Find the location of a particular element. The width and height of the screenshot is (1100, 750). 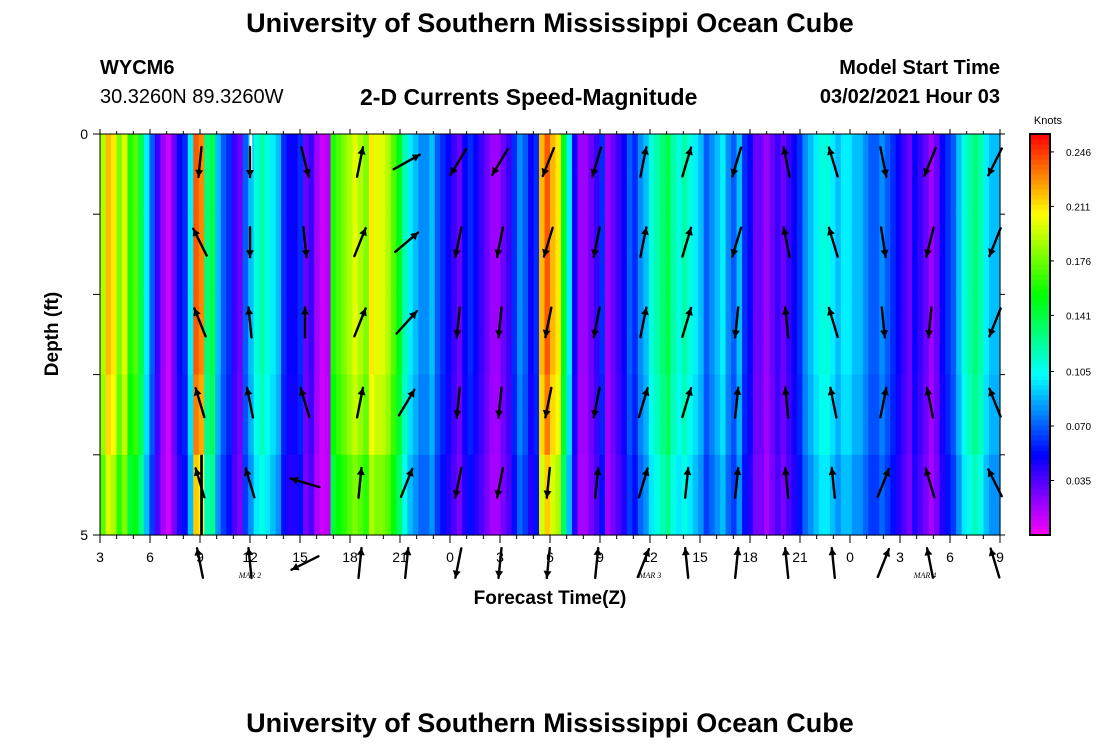

x-axis-tick-label: 9 is located at coordinates (1000, 557).